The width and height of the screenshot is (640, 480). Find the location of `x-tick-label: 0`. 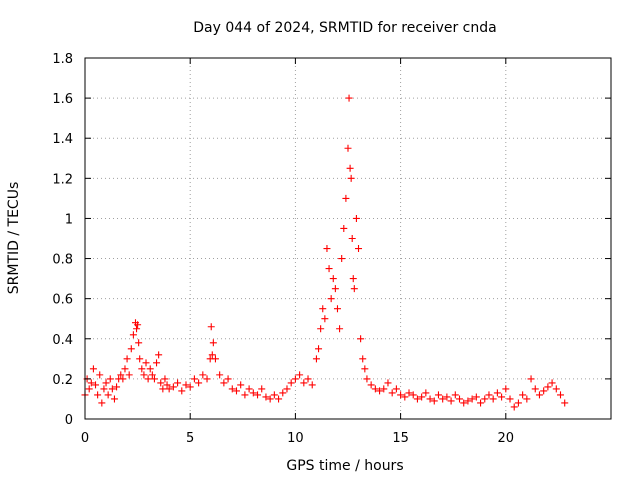

x-tick-label: 0 is located at coordinates (85, 438).